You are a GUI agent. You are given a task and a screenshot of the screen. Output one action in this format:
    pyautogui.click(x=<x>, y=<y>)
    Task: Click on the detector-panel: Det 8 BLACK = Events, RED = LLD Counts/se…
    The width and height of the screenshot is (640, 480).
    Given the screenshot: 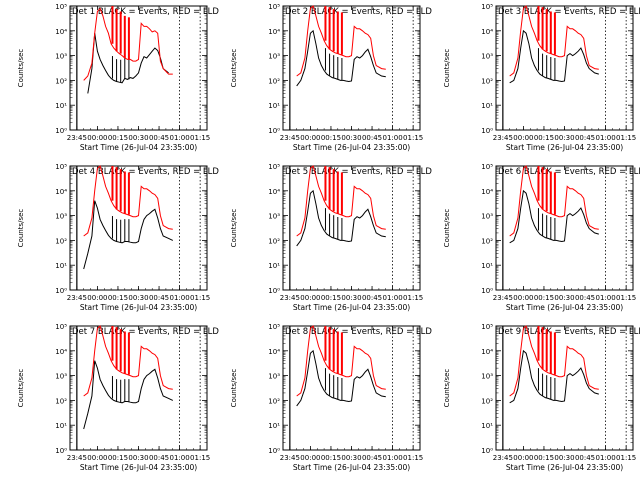 What is the action you would take?
    pyautogui.click(x=331, y=397)
    